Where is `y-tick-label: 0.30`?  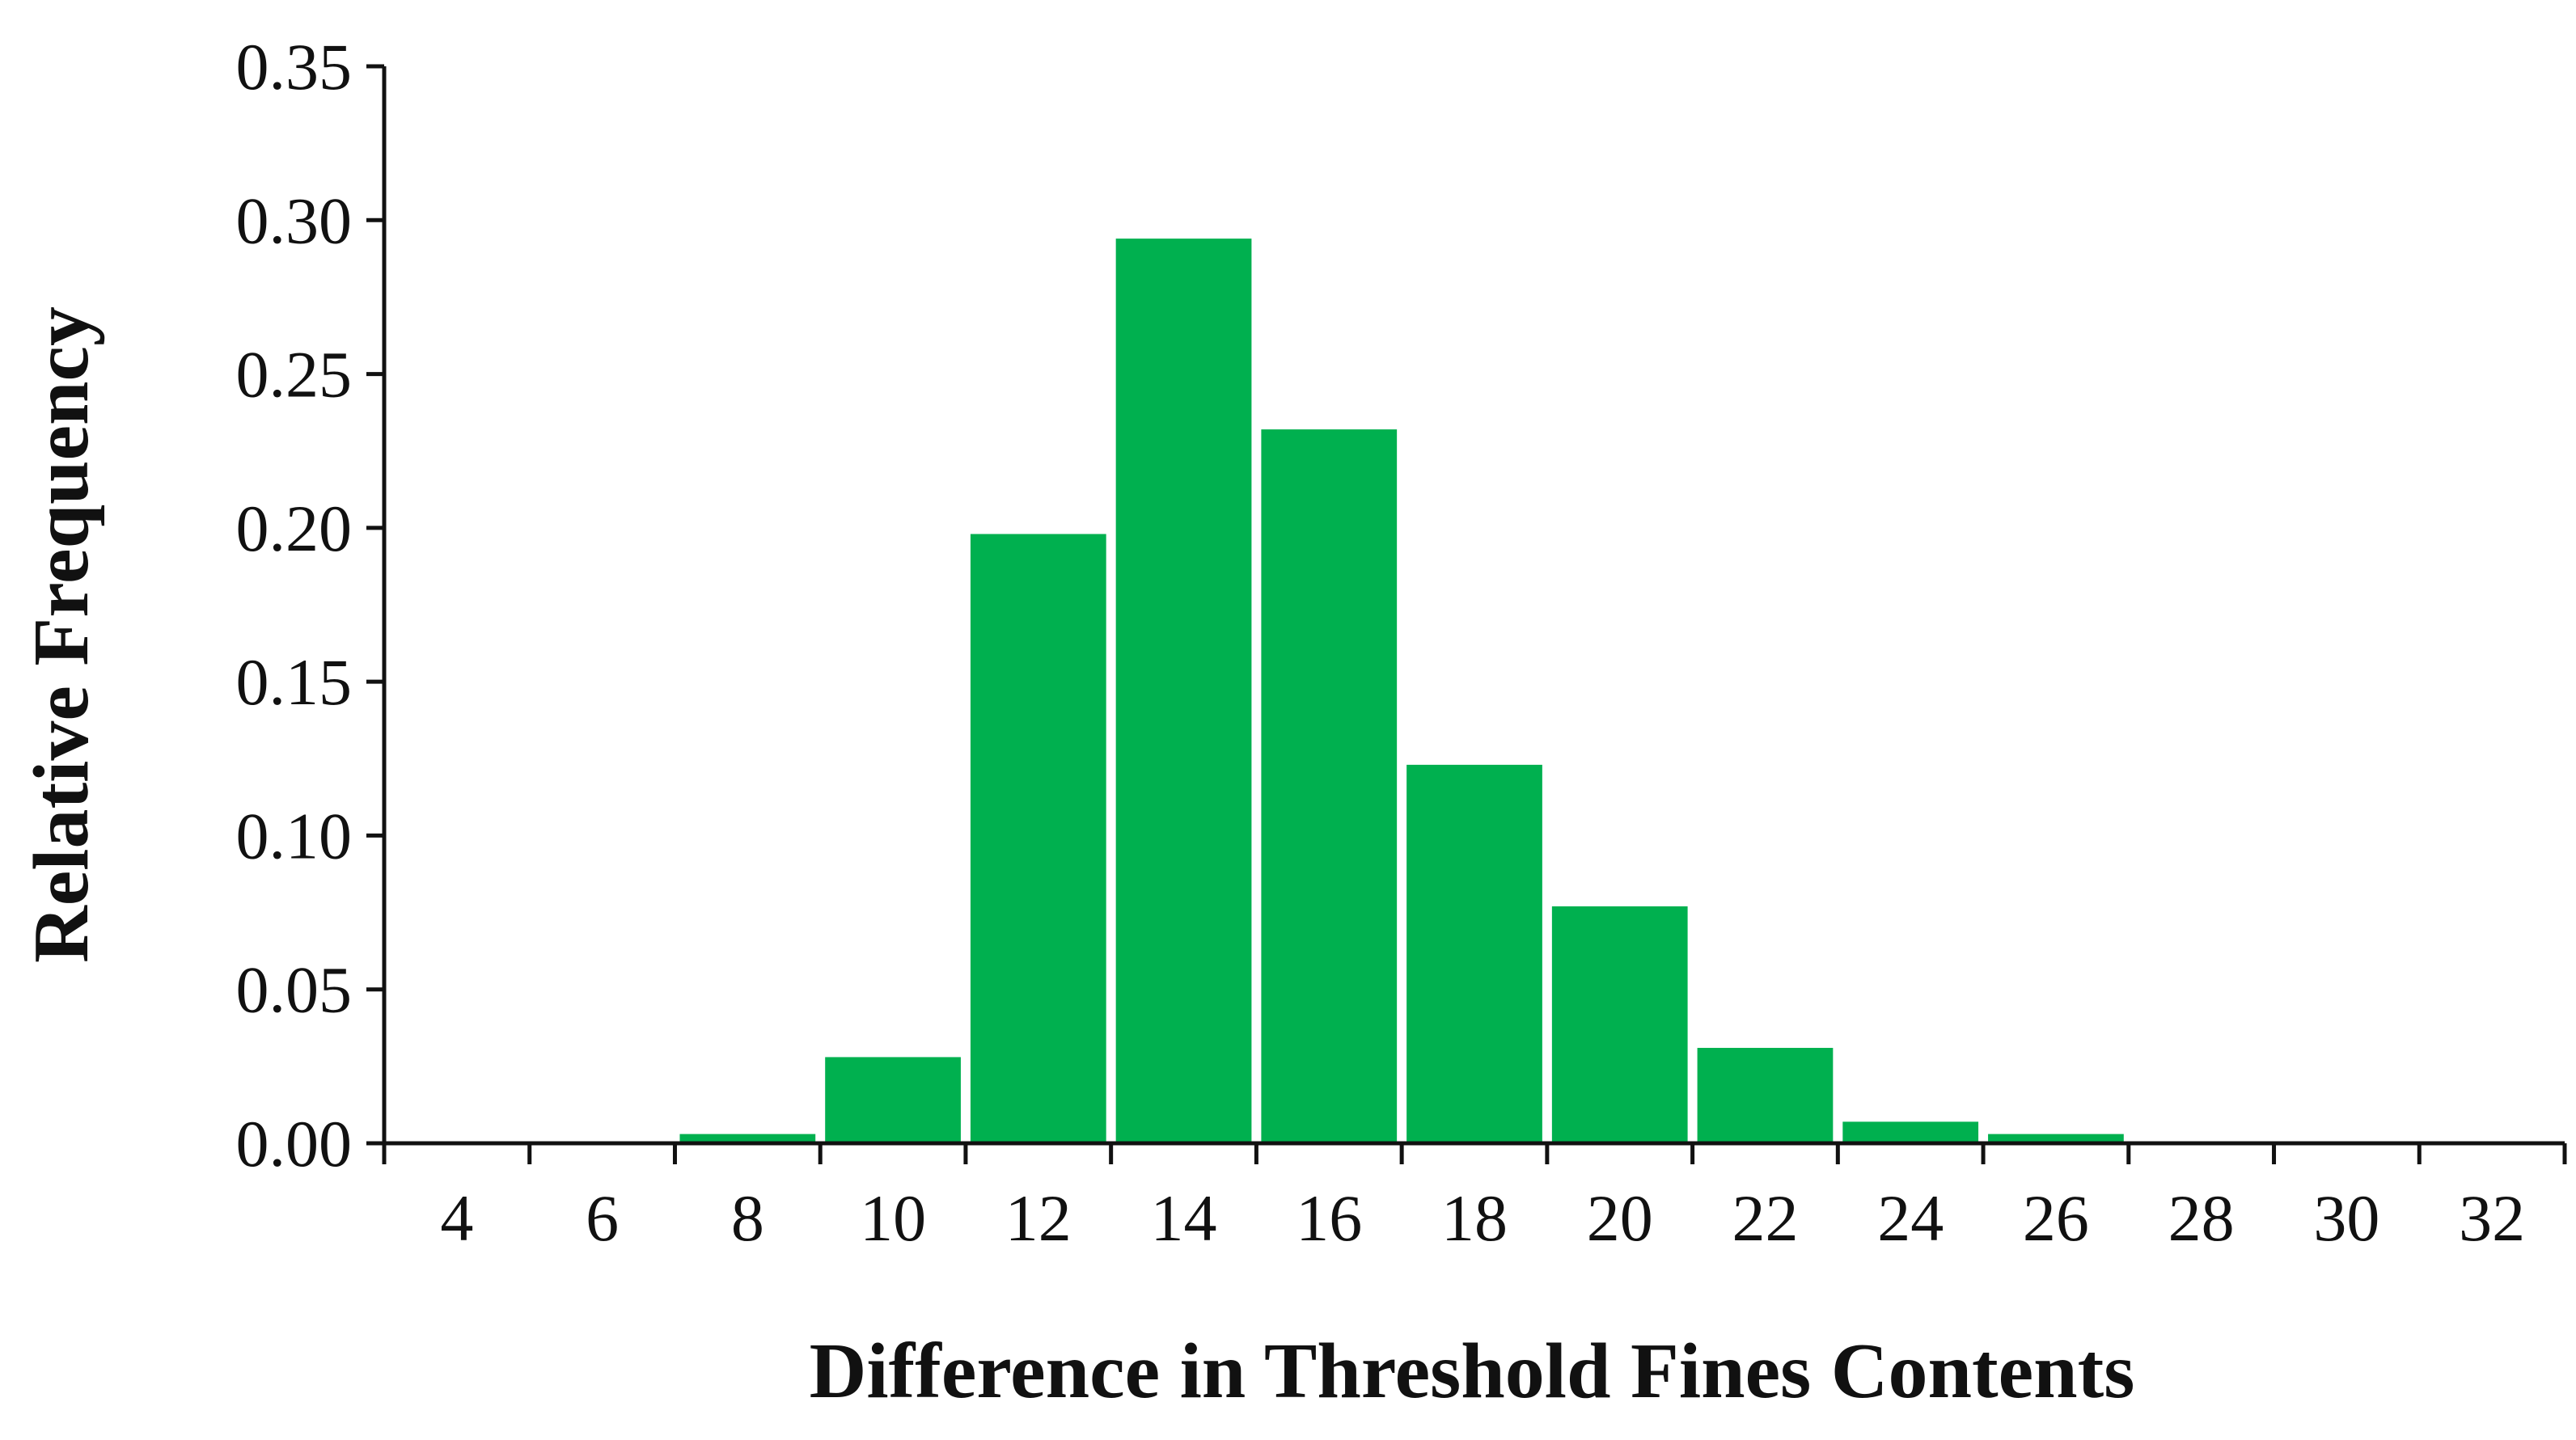 y-tick-label: 0.30 is located at coordinates (295, 220).